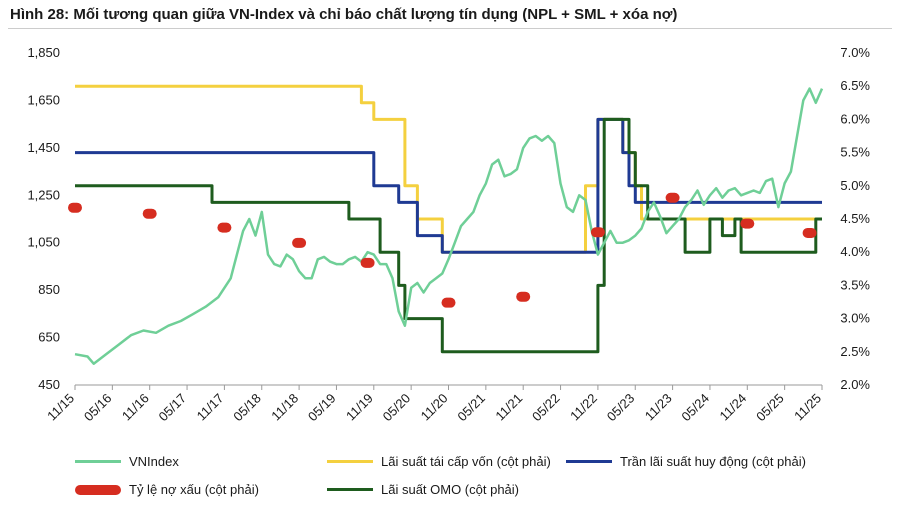  Describe the element at coordinates (98, 489) in the screenshot. I see `legend-swatch-npl-ratio` at that location.